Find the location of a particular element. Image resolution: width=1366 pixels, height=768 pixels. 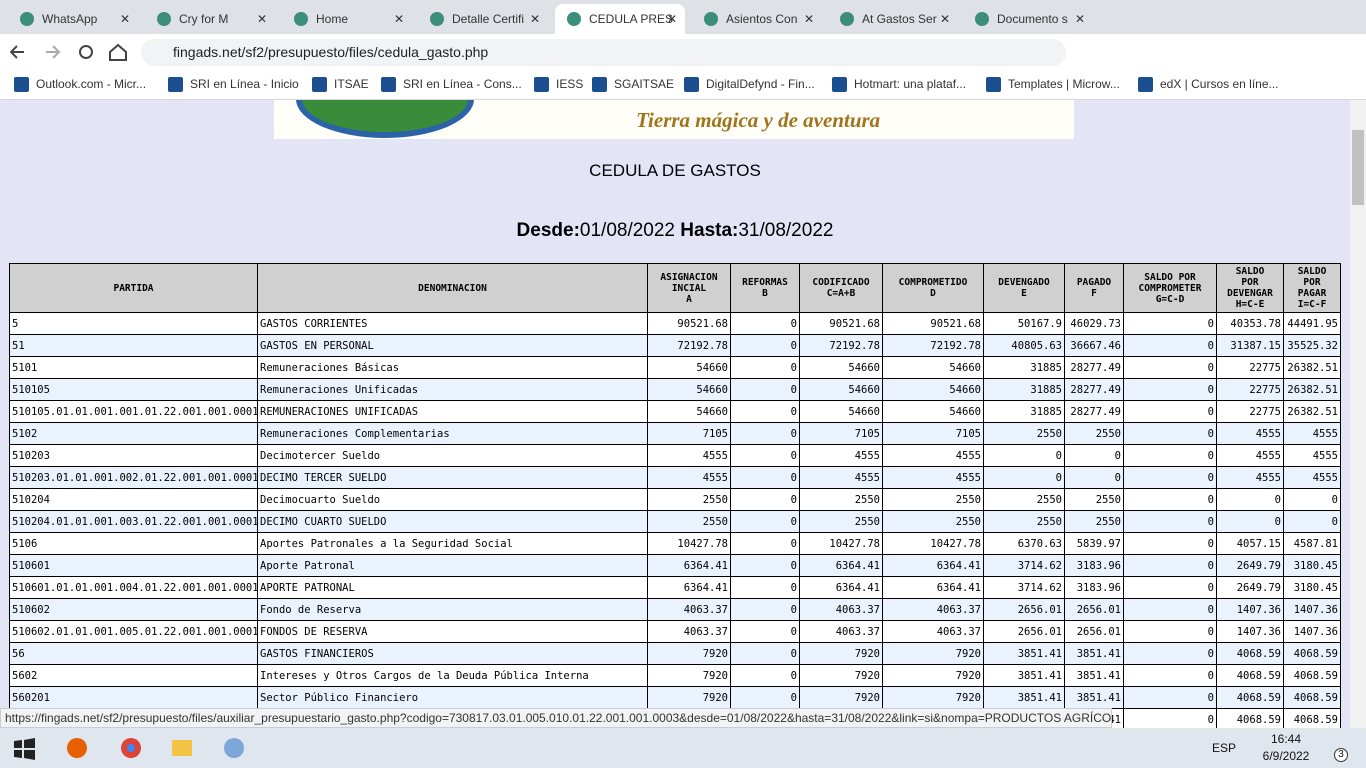

amount: 36667.46 is located at coordinates (1094, 345).